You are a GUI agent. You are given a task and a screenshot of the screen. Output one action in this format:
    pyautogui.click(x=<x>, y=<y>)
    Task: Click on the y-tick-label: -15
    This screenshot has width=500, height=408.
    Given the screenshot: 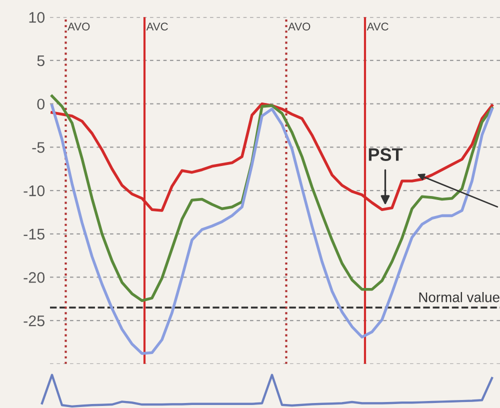 What is the action you would take?
    pyautogui.click(x=34, y=234)
    